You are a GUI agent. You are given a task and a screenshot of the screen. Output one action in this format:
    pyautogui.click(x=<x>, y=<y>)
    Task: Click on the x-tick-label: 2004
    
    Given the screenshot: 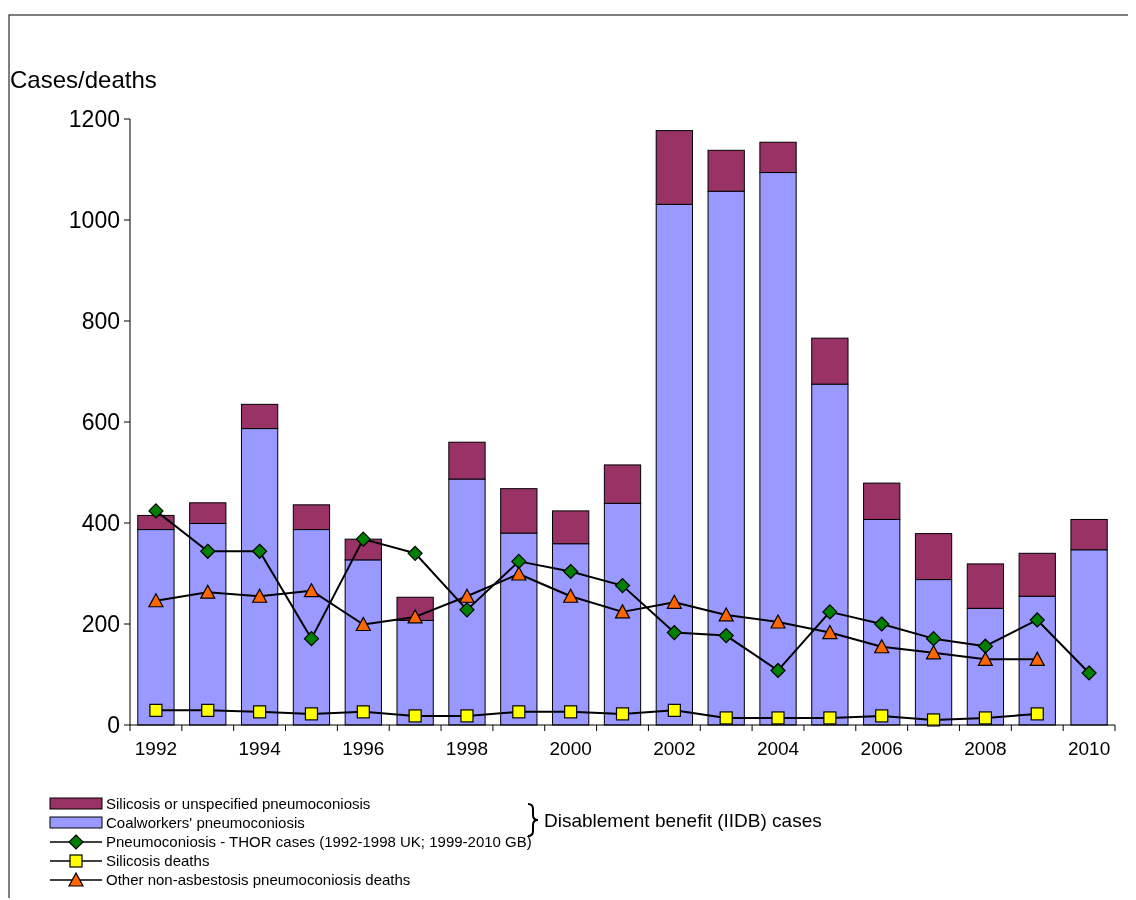 What is the action you would take?
    pyautogui.click(x=778, y=748)
    